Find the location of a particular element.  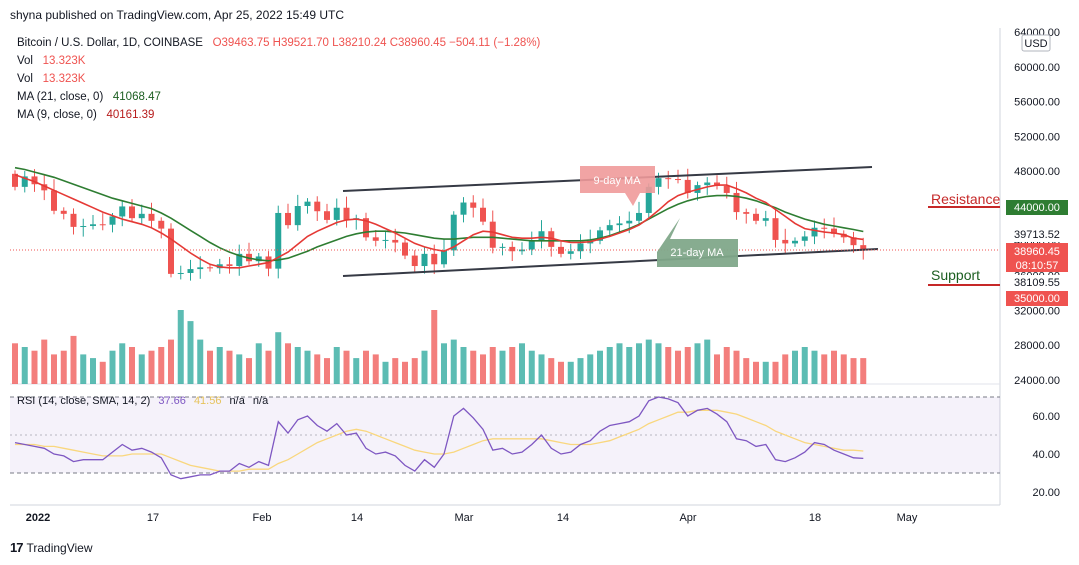

last-price-badge-text: 38960.45 is located at coordinates (1037, 252).